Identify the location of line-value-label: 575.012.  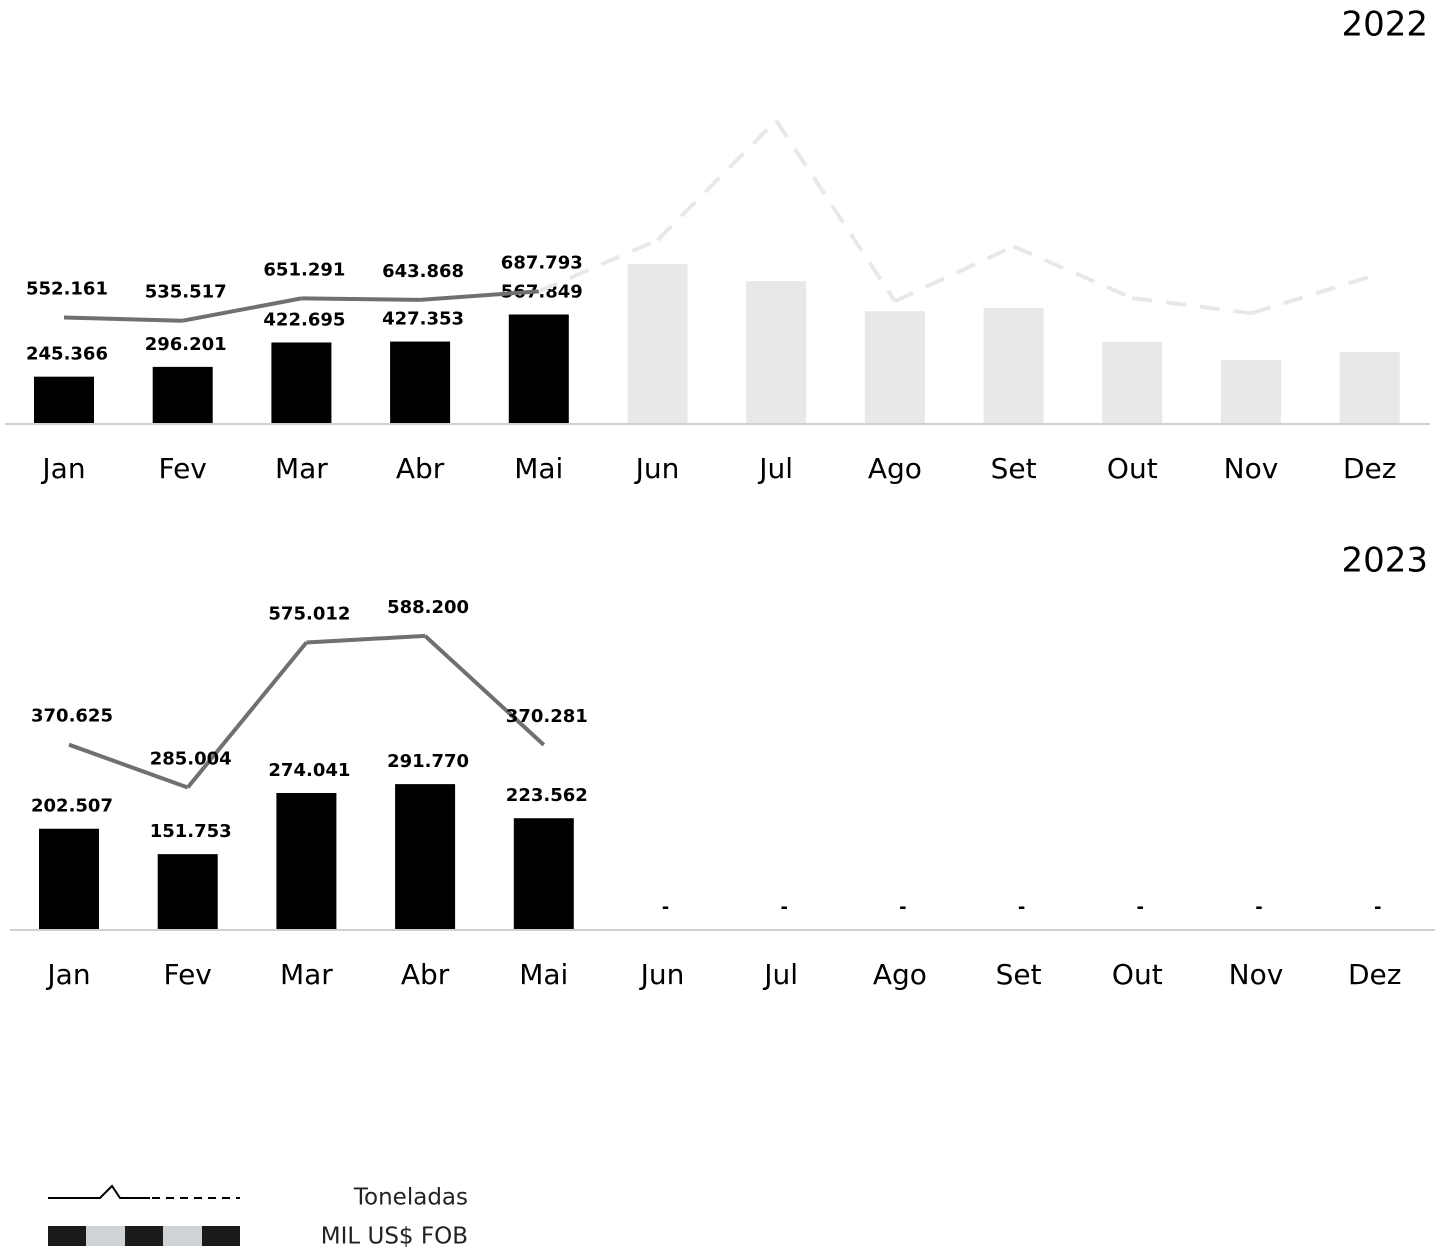
(309, 613).